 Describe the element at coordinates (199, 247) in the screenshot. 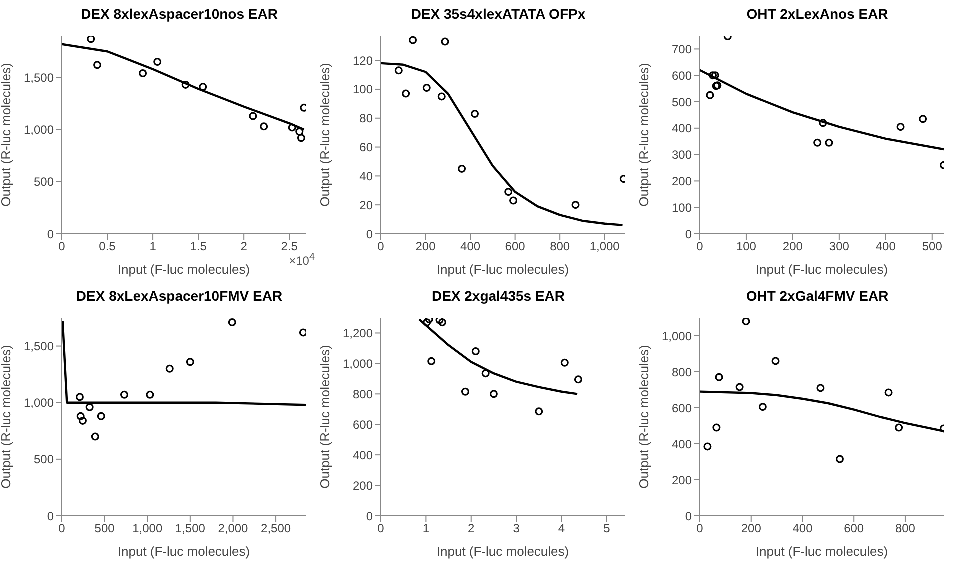

I see `x-tick-label: 1.5` at that location.